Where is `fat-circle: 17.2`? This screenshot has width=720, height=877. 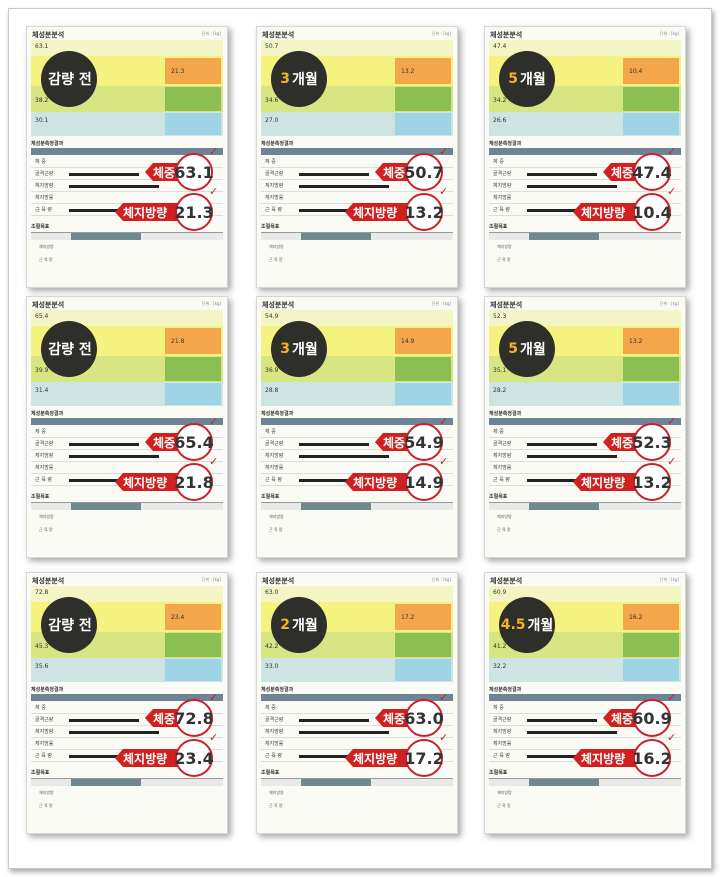
fat-circle: 17.2 is located at coordinates (424, 758).